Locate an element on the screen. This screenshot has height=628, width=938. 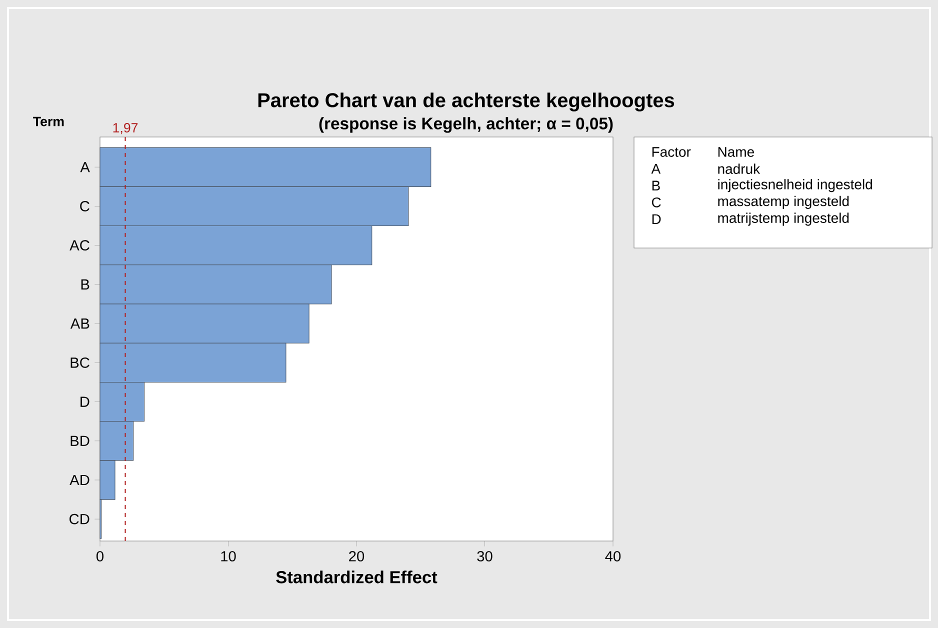
y-tick-label: B is located at coordinates (85, 284).